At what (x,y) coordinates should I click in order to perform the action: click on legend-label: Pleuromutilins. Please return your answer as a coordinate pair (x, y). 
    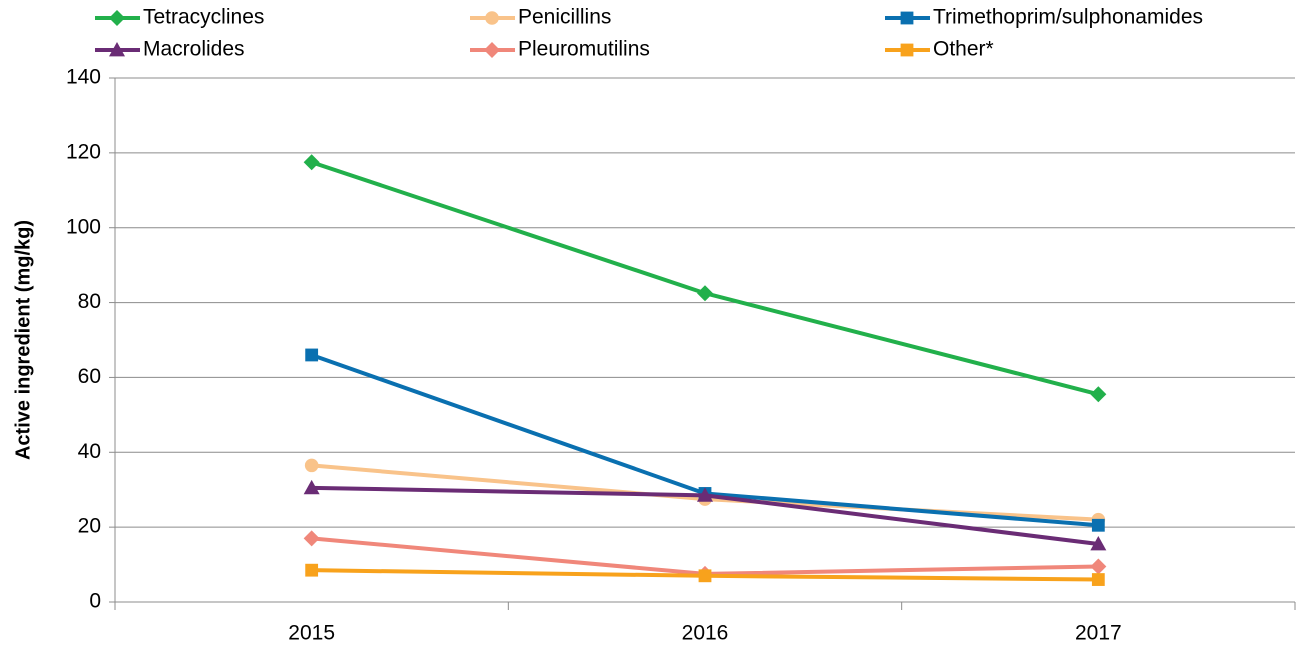
    Looking at the image, I should click on (584, 49).